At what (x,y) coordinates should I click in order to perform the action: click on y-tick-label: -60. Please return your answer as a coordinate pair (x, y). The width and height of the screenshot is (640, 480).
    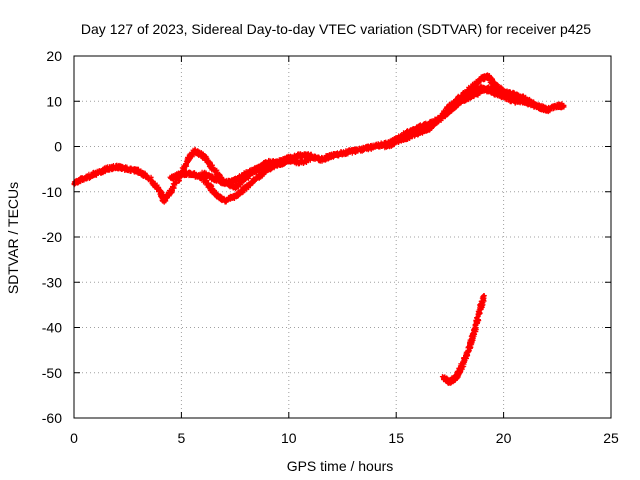
    Looking at the image, I should click on (52, 418).